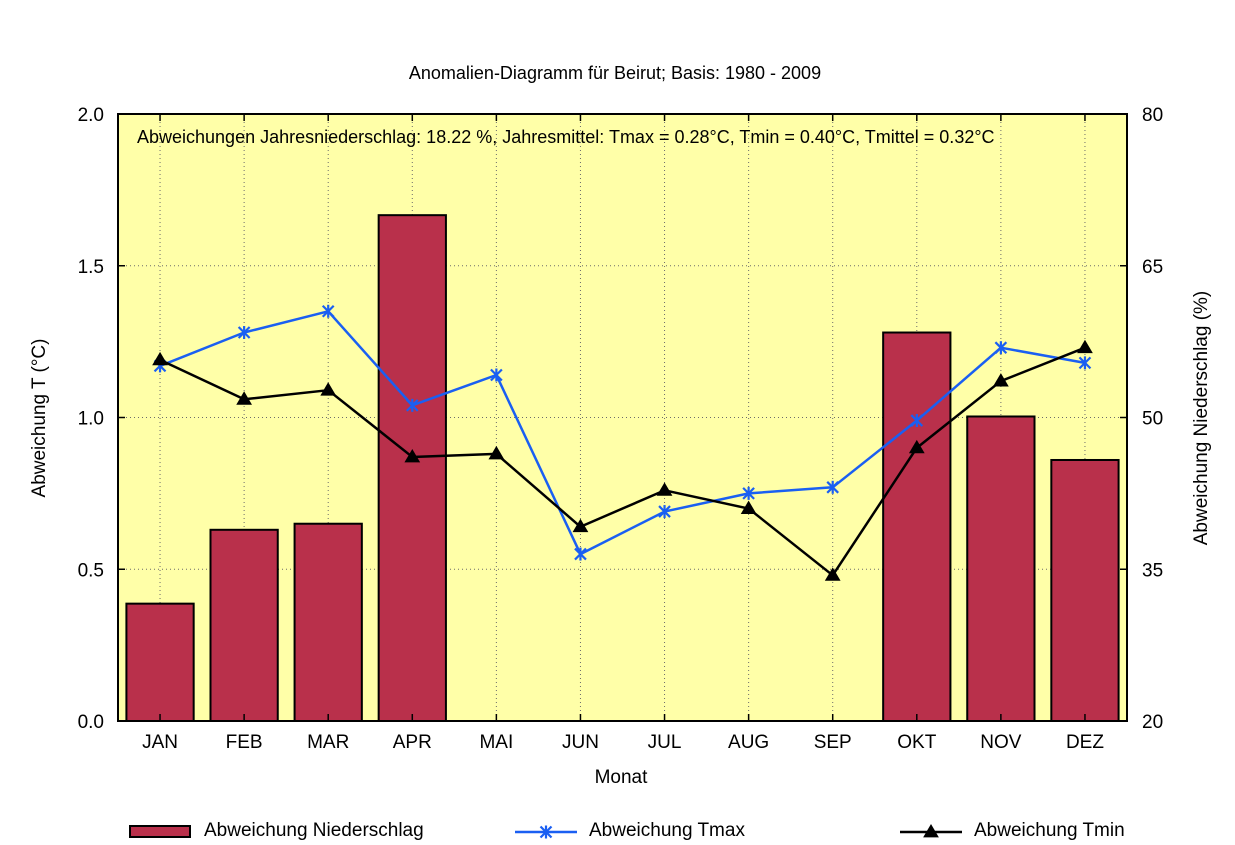  I want to click on x-axis-label: Monat, so click(622, 777).